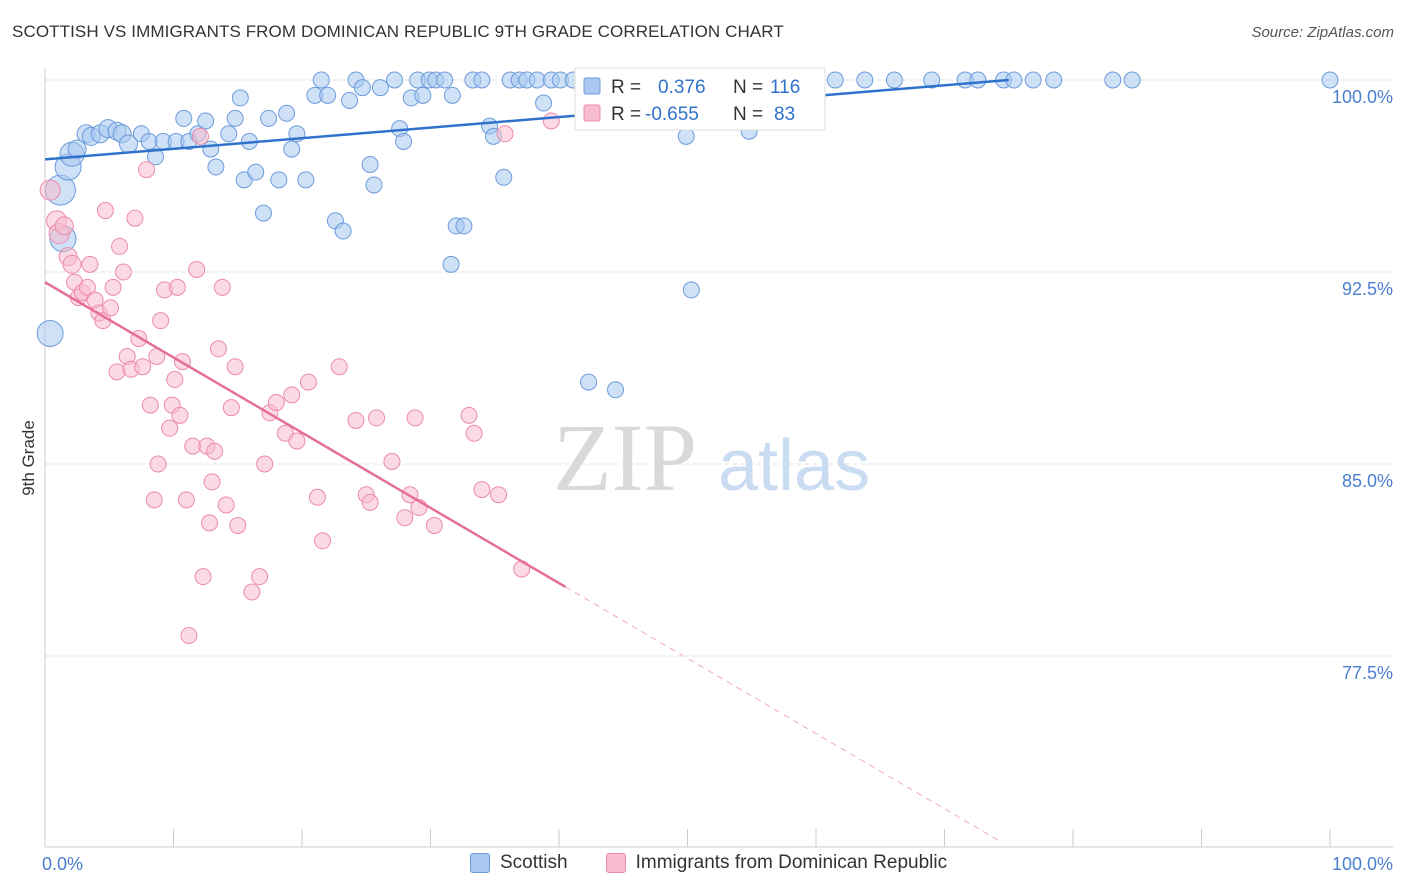 This screenshot has height=892, width=1406. What do you see at coordinates (784, 114) in the screenshot?
I see `legend-n-value-dominican: 83` at bounding box center [784, 114].